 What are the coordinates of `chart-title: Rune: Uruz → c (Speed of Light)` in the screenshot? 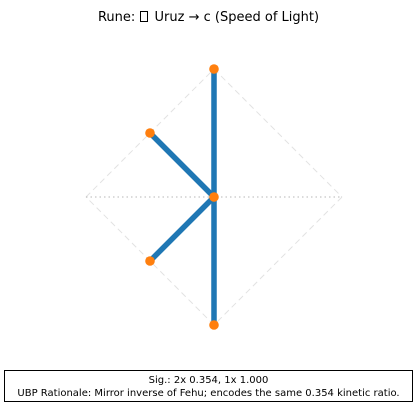 It's located at (208, 18).